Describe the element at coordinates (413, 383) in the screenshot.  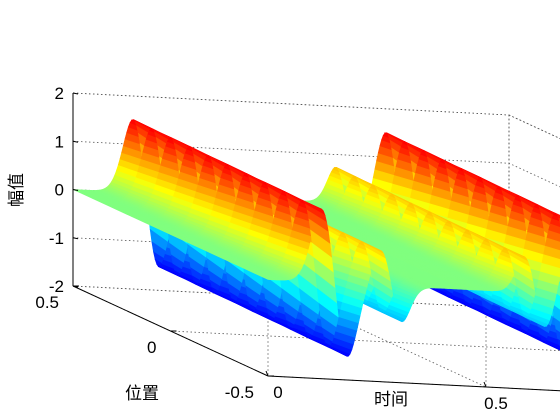
I see `axis-line` at that location.